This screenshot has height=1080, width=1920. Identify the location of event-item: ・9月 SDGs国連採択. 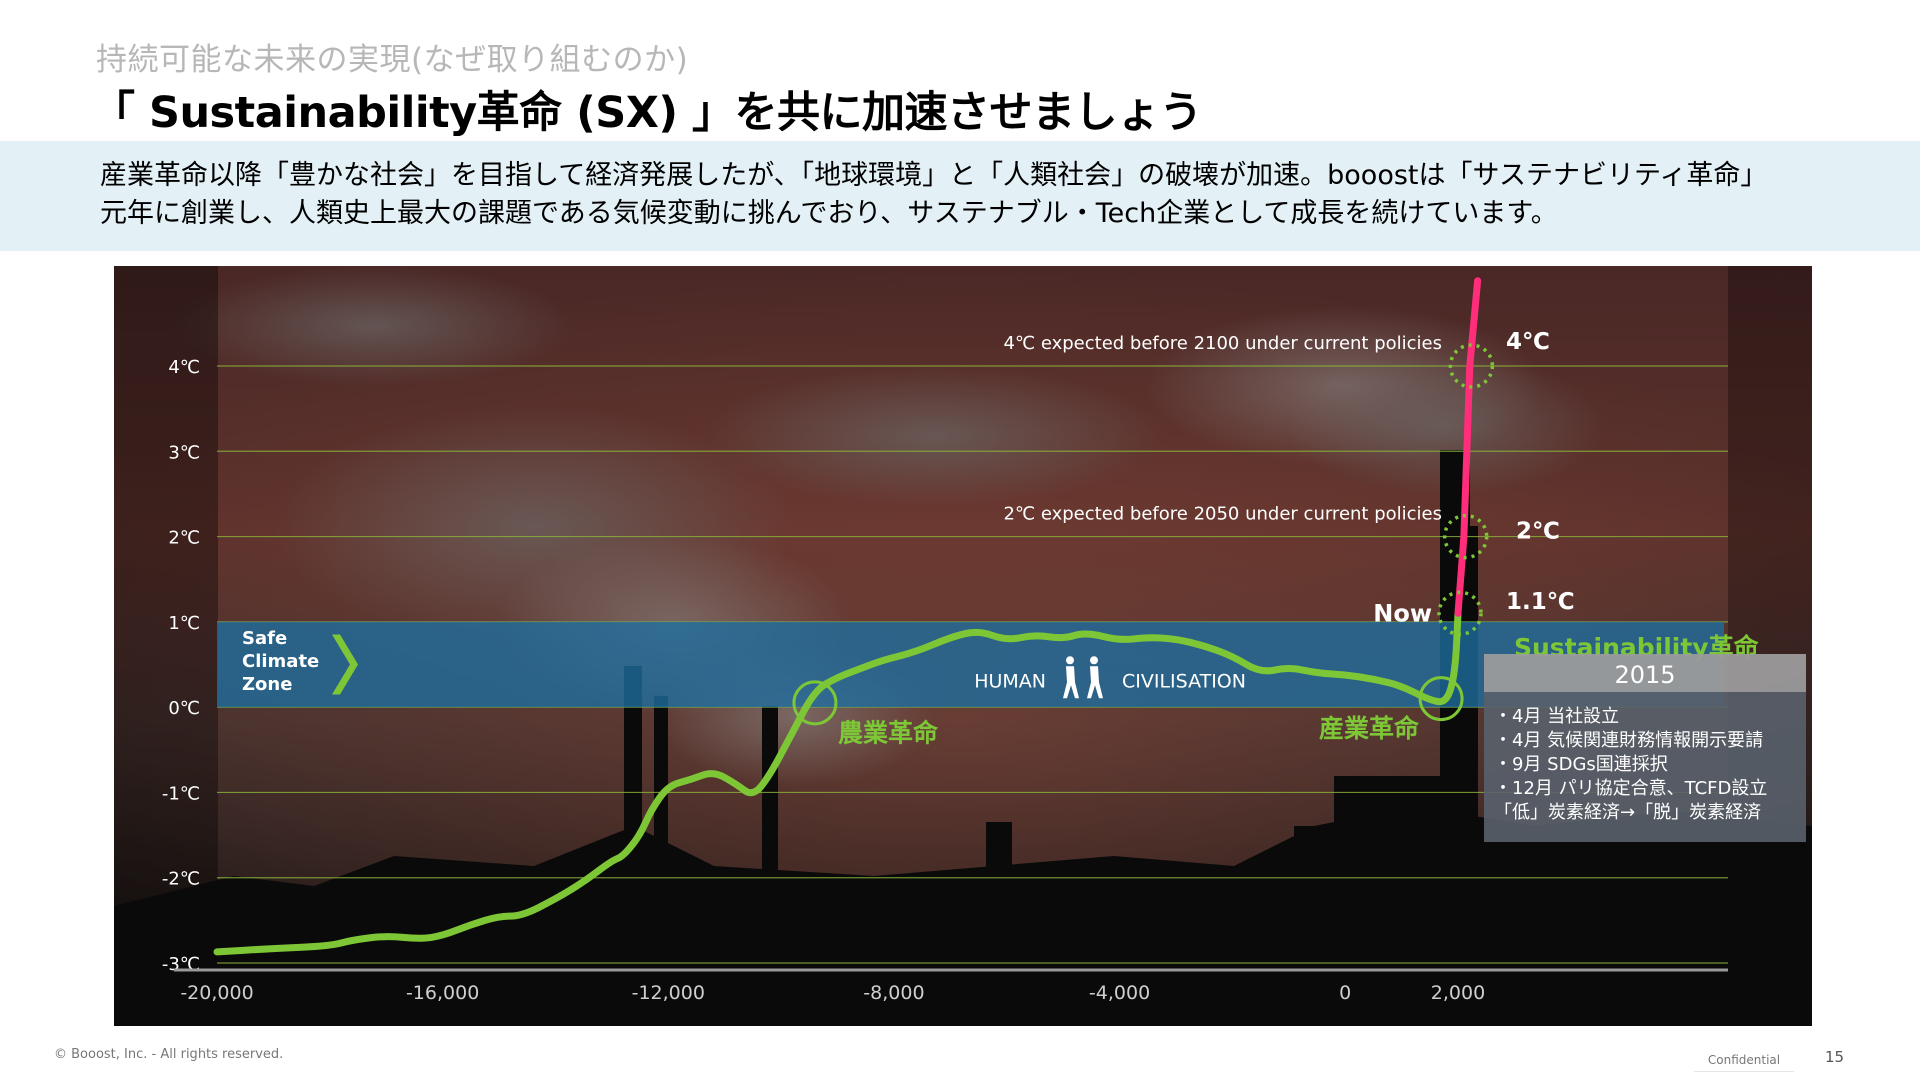
(1581, 764).